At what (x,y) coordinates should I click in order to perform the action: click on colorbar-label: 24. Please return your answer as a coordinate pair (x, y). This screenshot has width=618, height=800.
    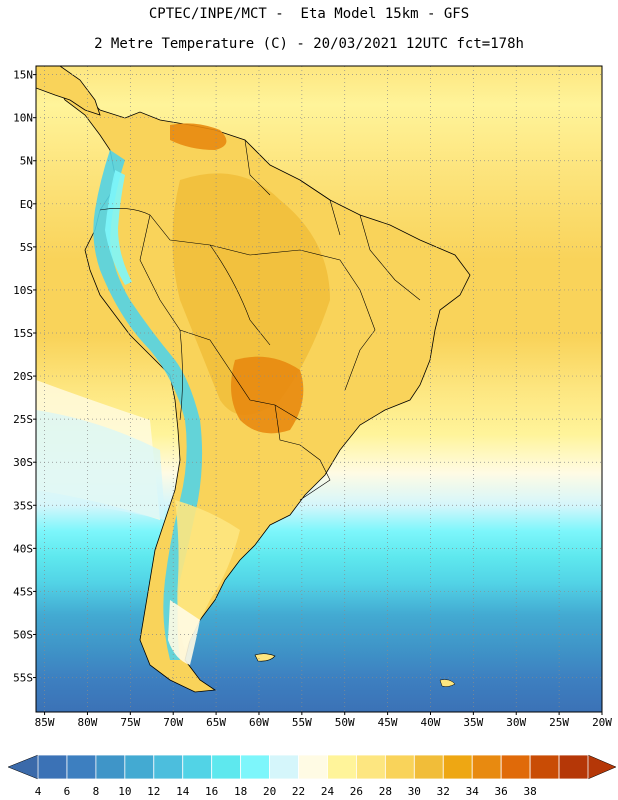
    Looking at the image, I should click on (328, 791).